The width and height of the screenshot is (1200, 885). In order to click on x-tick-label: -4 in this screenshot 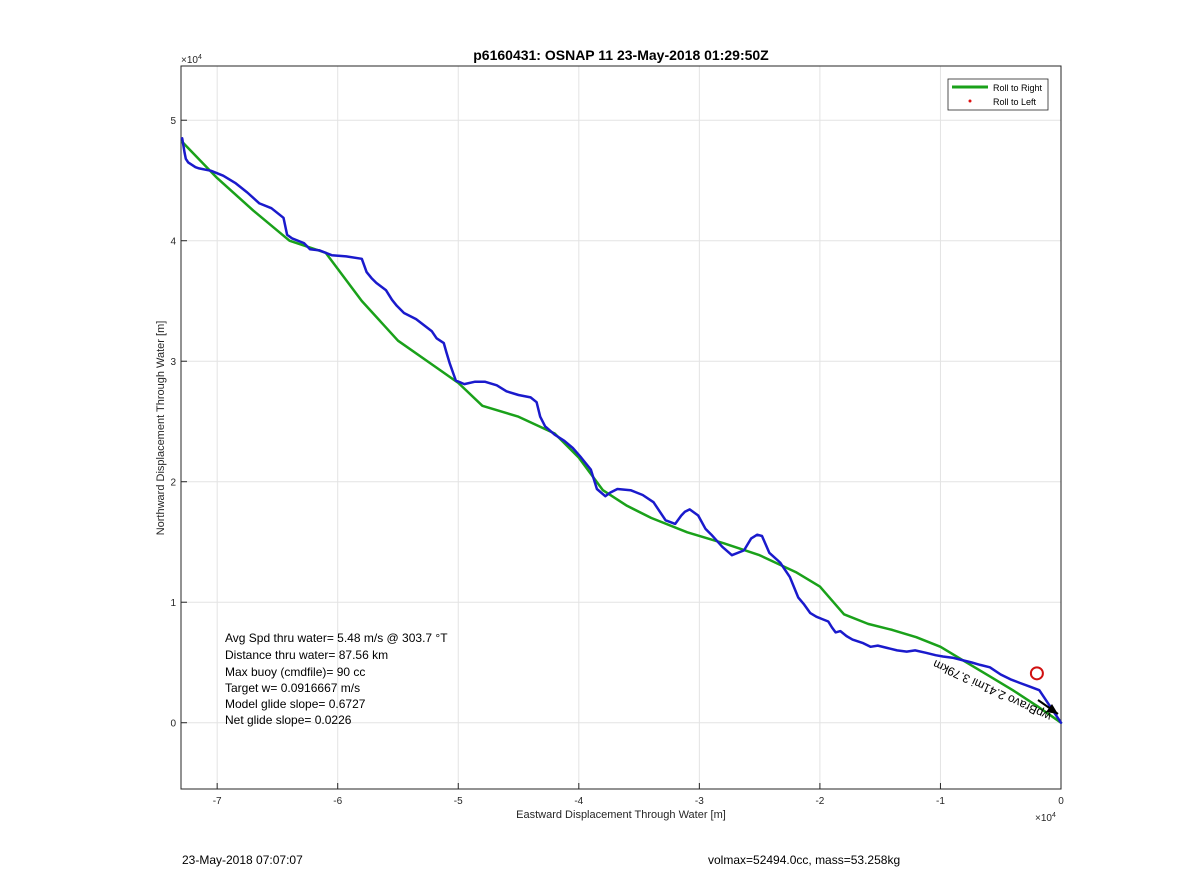, I will do `click(578, 801)`.